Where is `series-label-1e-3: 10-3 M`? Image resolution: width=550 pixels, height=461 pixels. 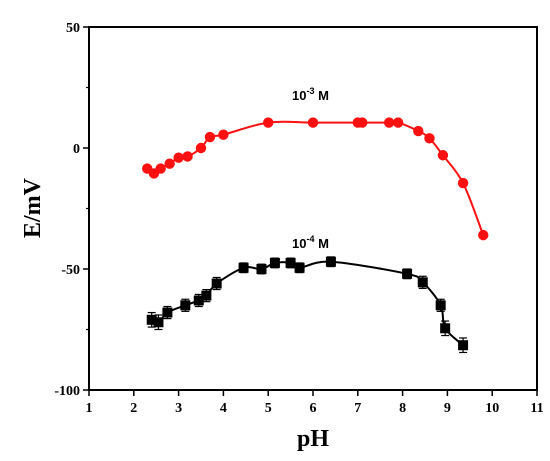
series-label-1e-3: 10-3 M is located at coordinates (310, 94).